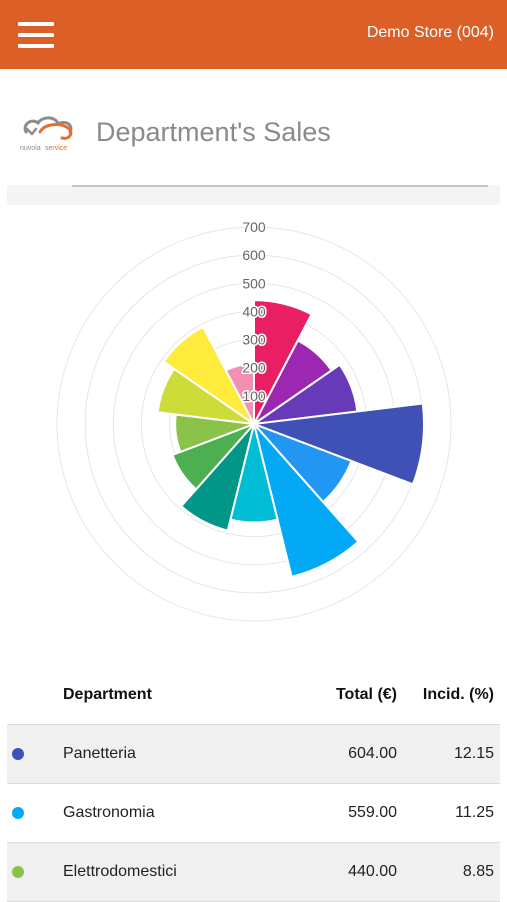 The image size is (507, 902). I want to click on table-row: Elettrodomestici 440.00 8.85, so click(253, 872).